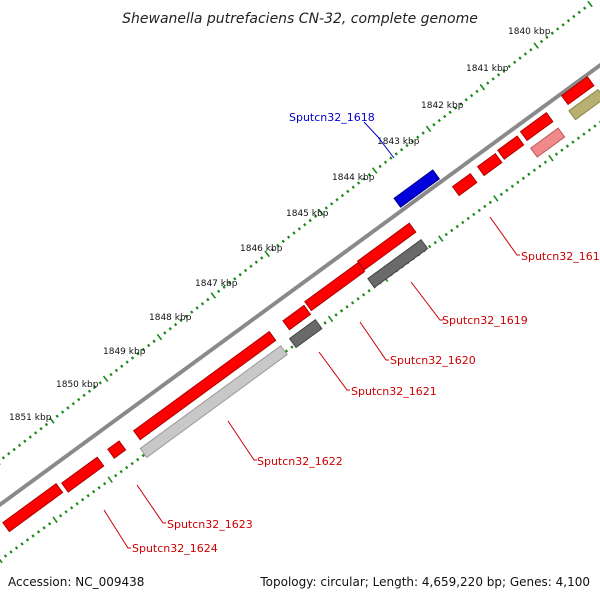  Describe the element at coordinates (175, 548) in the screenshot. I see `gene-label-sputcn32-1624: Sputcn32_1624` at that location.